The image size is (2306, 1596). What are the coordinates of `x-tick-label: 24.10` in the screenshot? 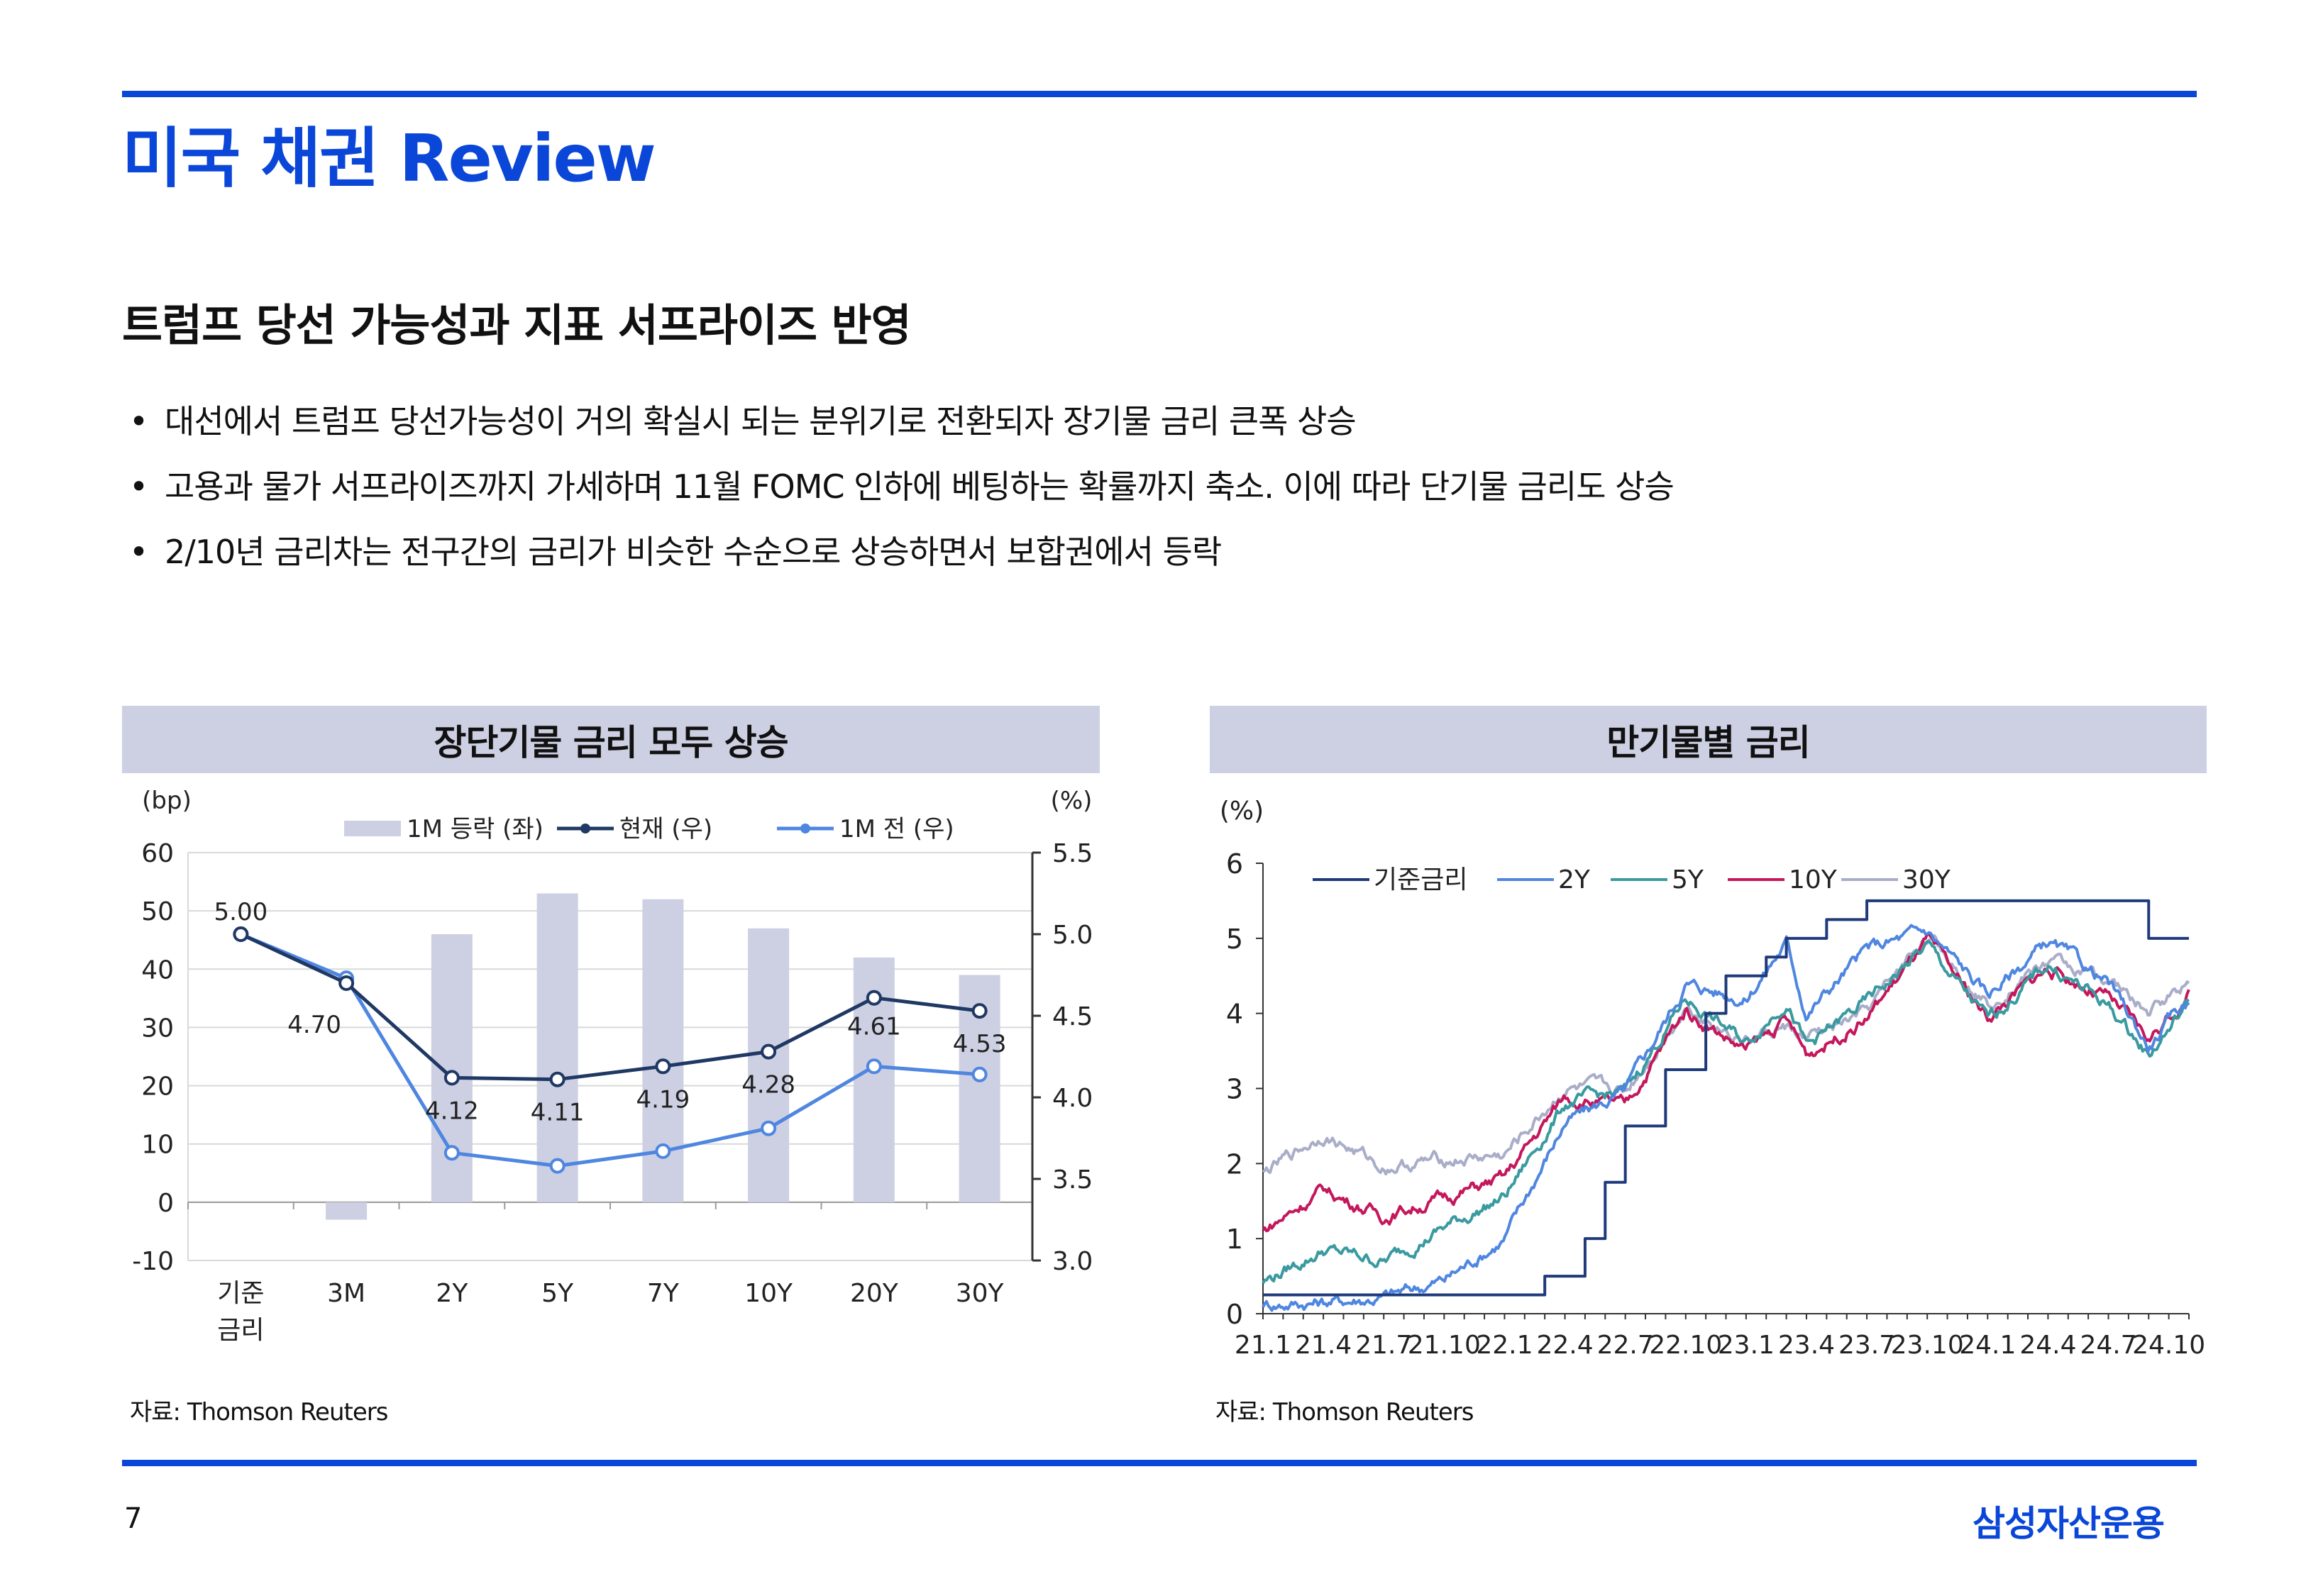 It's located at (2168, 1346).